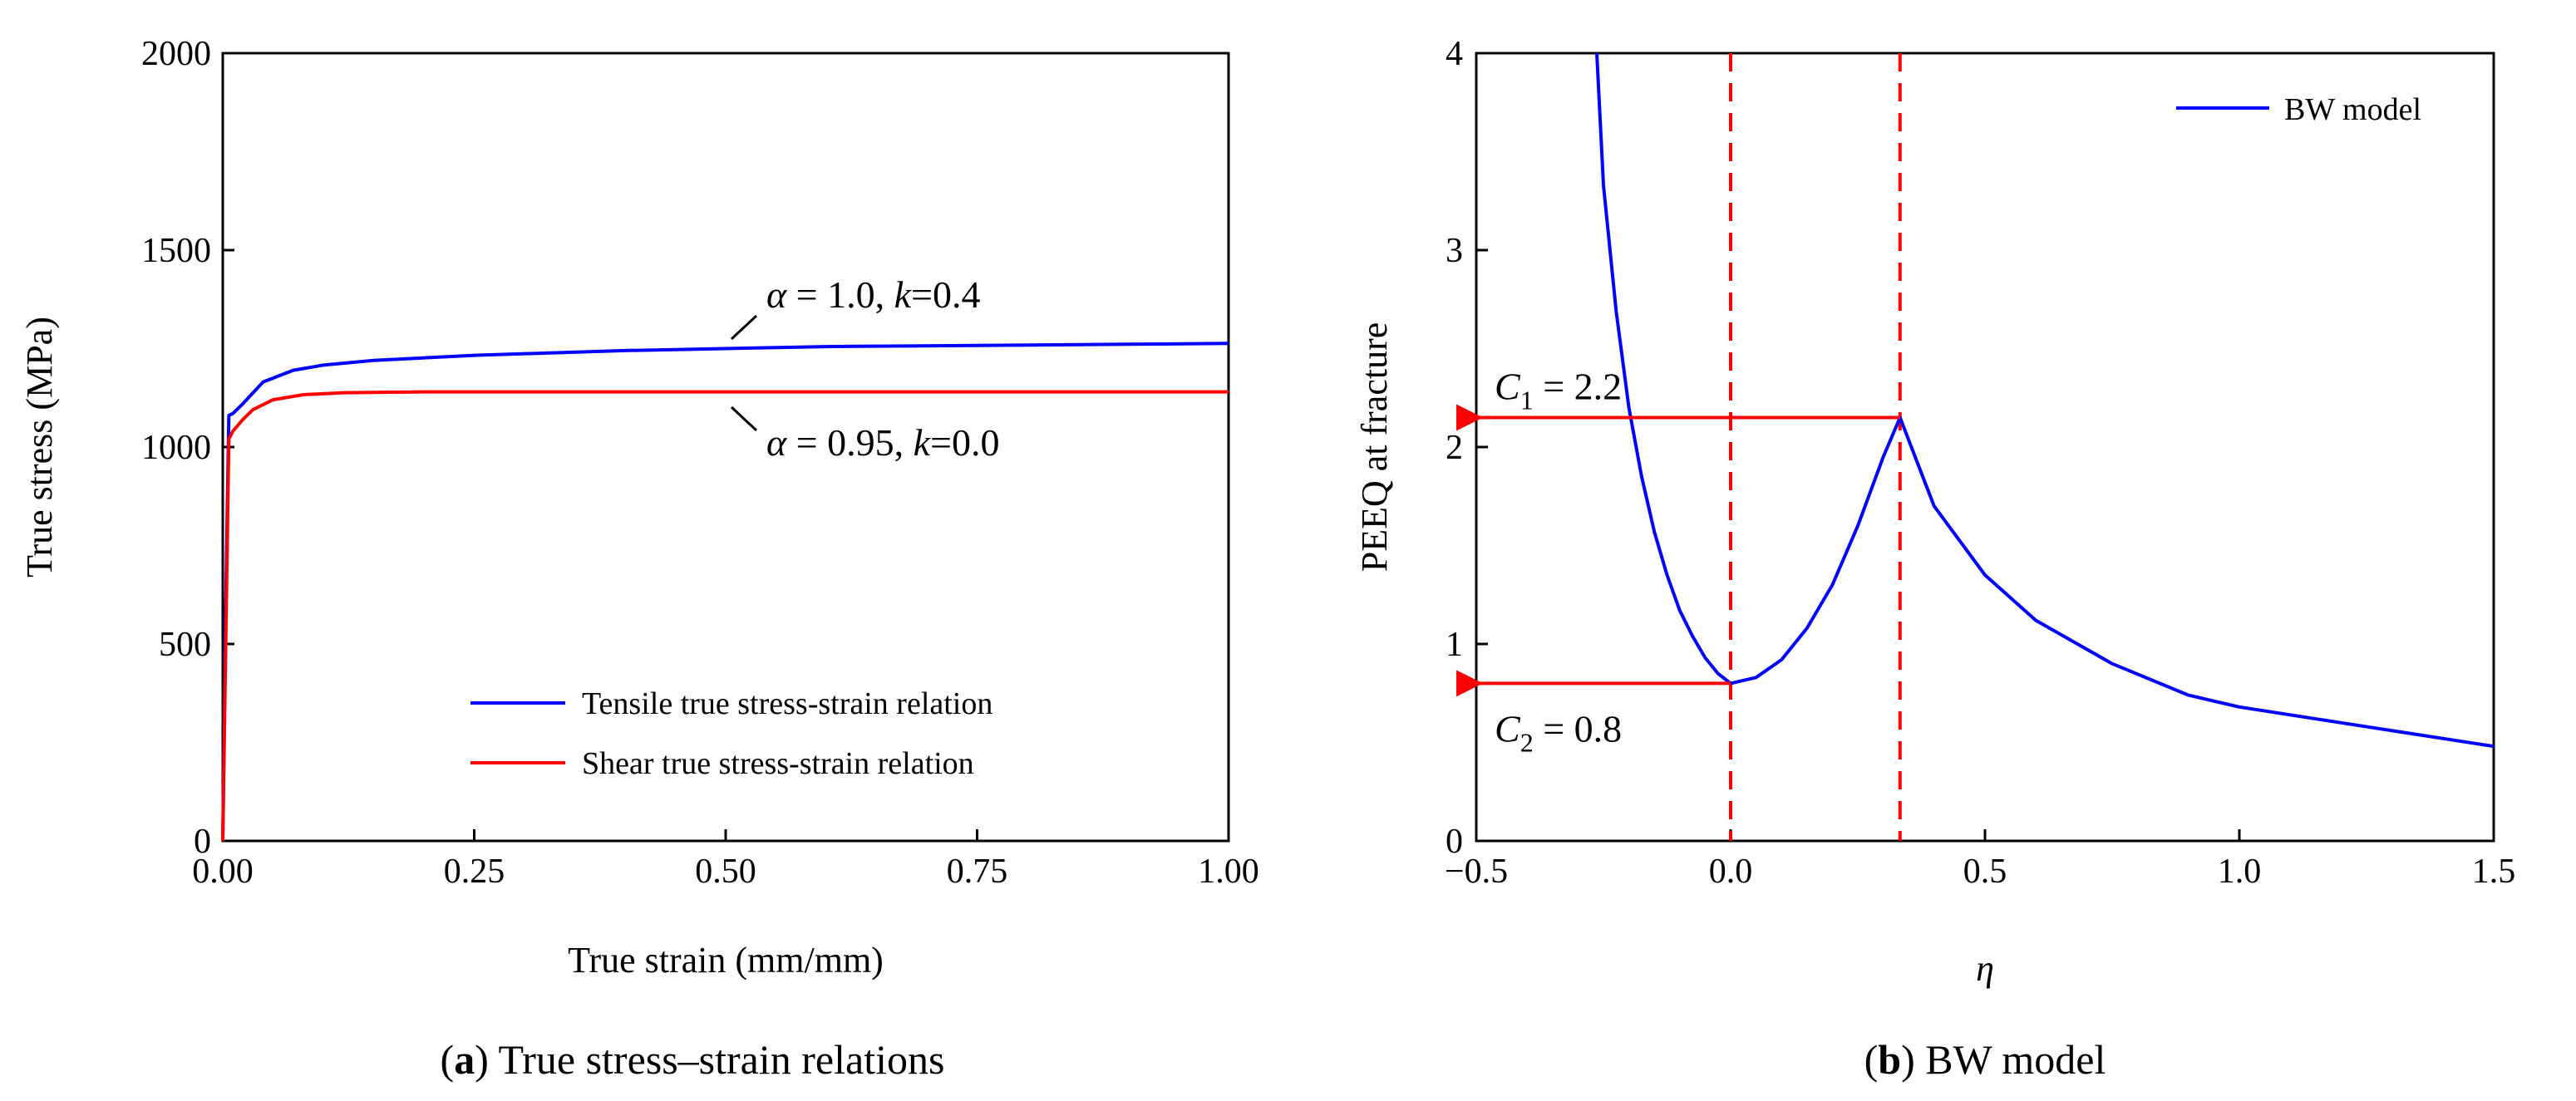 This screenshot has height=1101, width=2576. What do you see at coordinates (1454, 54) in the screenshot?
I see `y-tick-label: 4` at bounding box center [1454, 54].